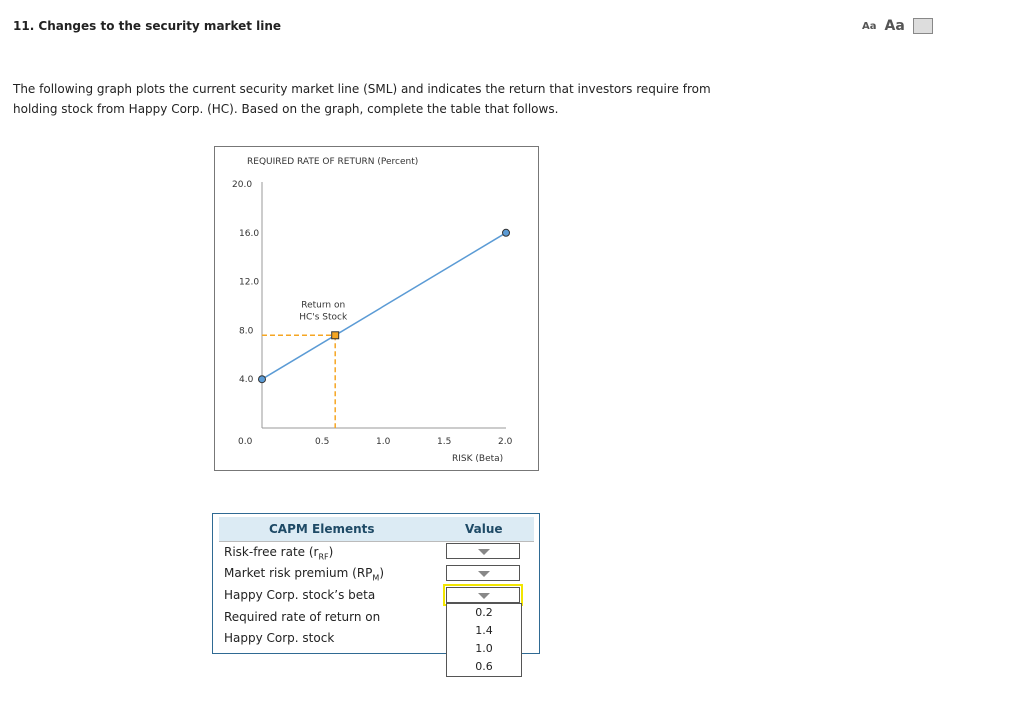 This screenshot has height=703, width=1024. I want to click on printer-icon, so click(922, 26).